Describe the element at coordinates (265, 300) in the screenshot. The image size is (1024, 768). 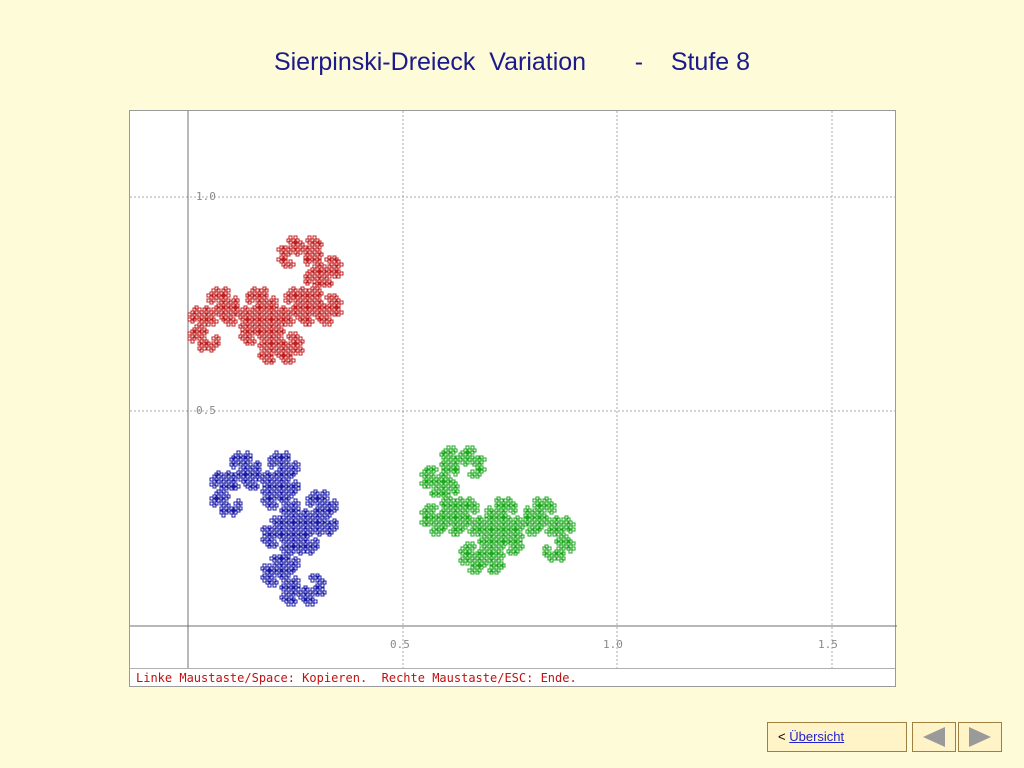
I see `fractal-red-part` at that location.